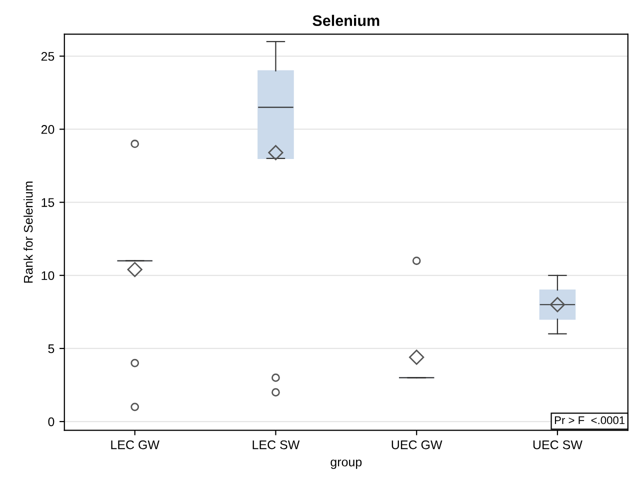 The width and height of the screenshot is (644, 489). What do you see at coordinates (47, 129) in the screenshot?
I see `y-tick-label: 20` at bounding box center [47, 129].